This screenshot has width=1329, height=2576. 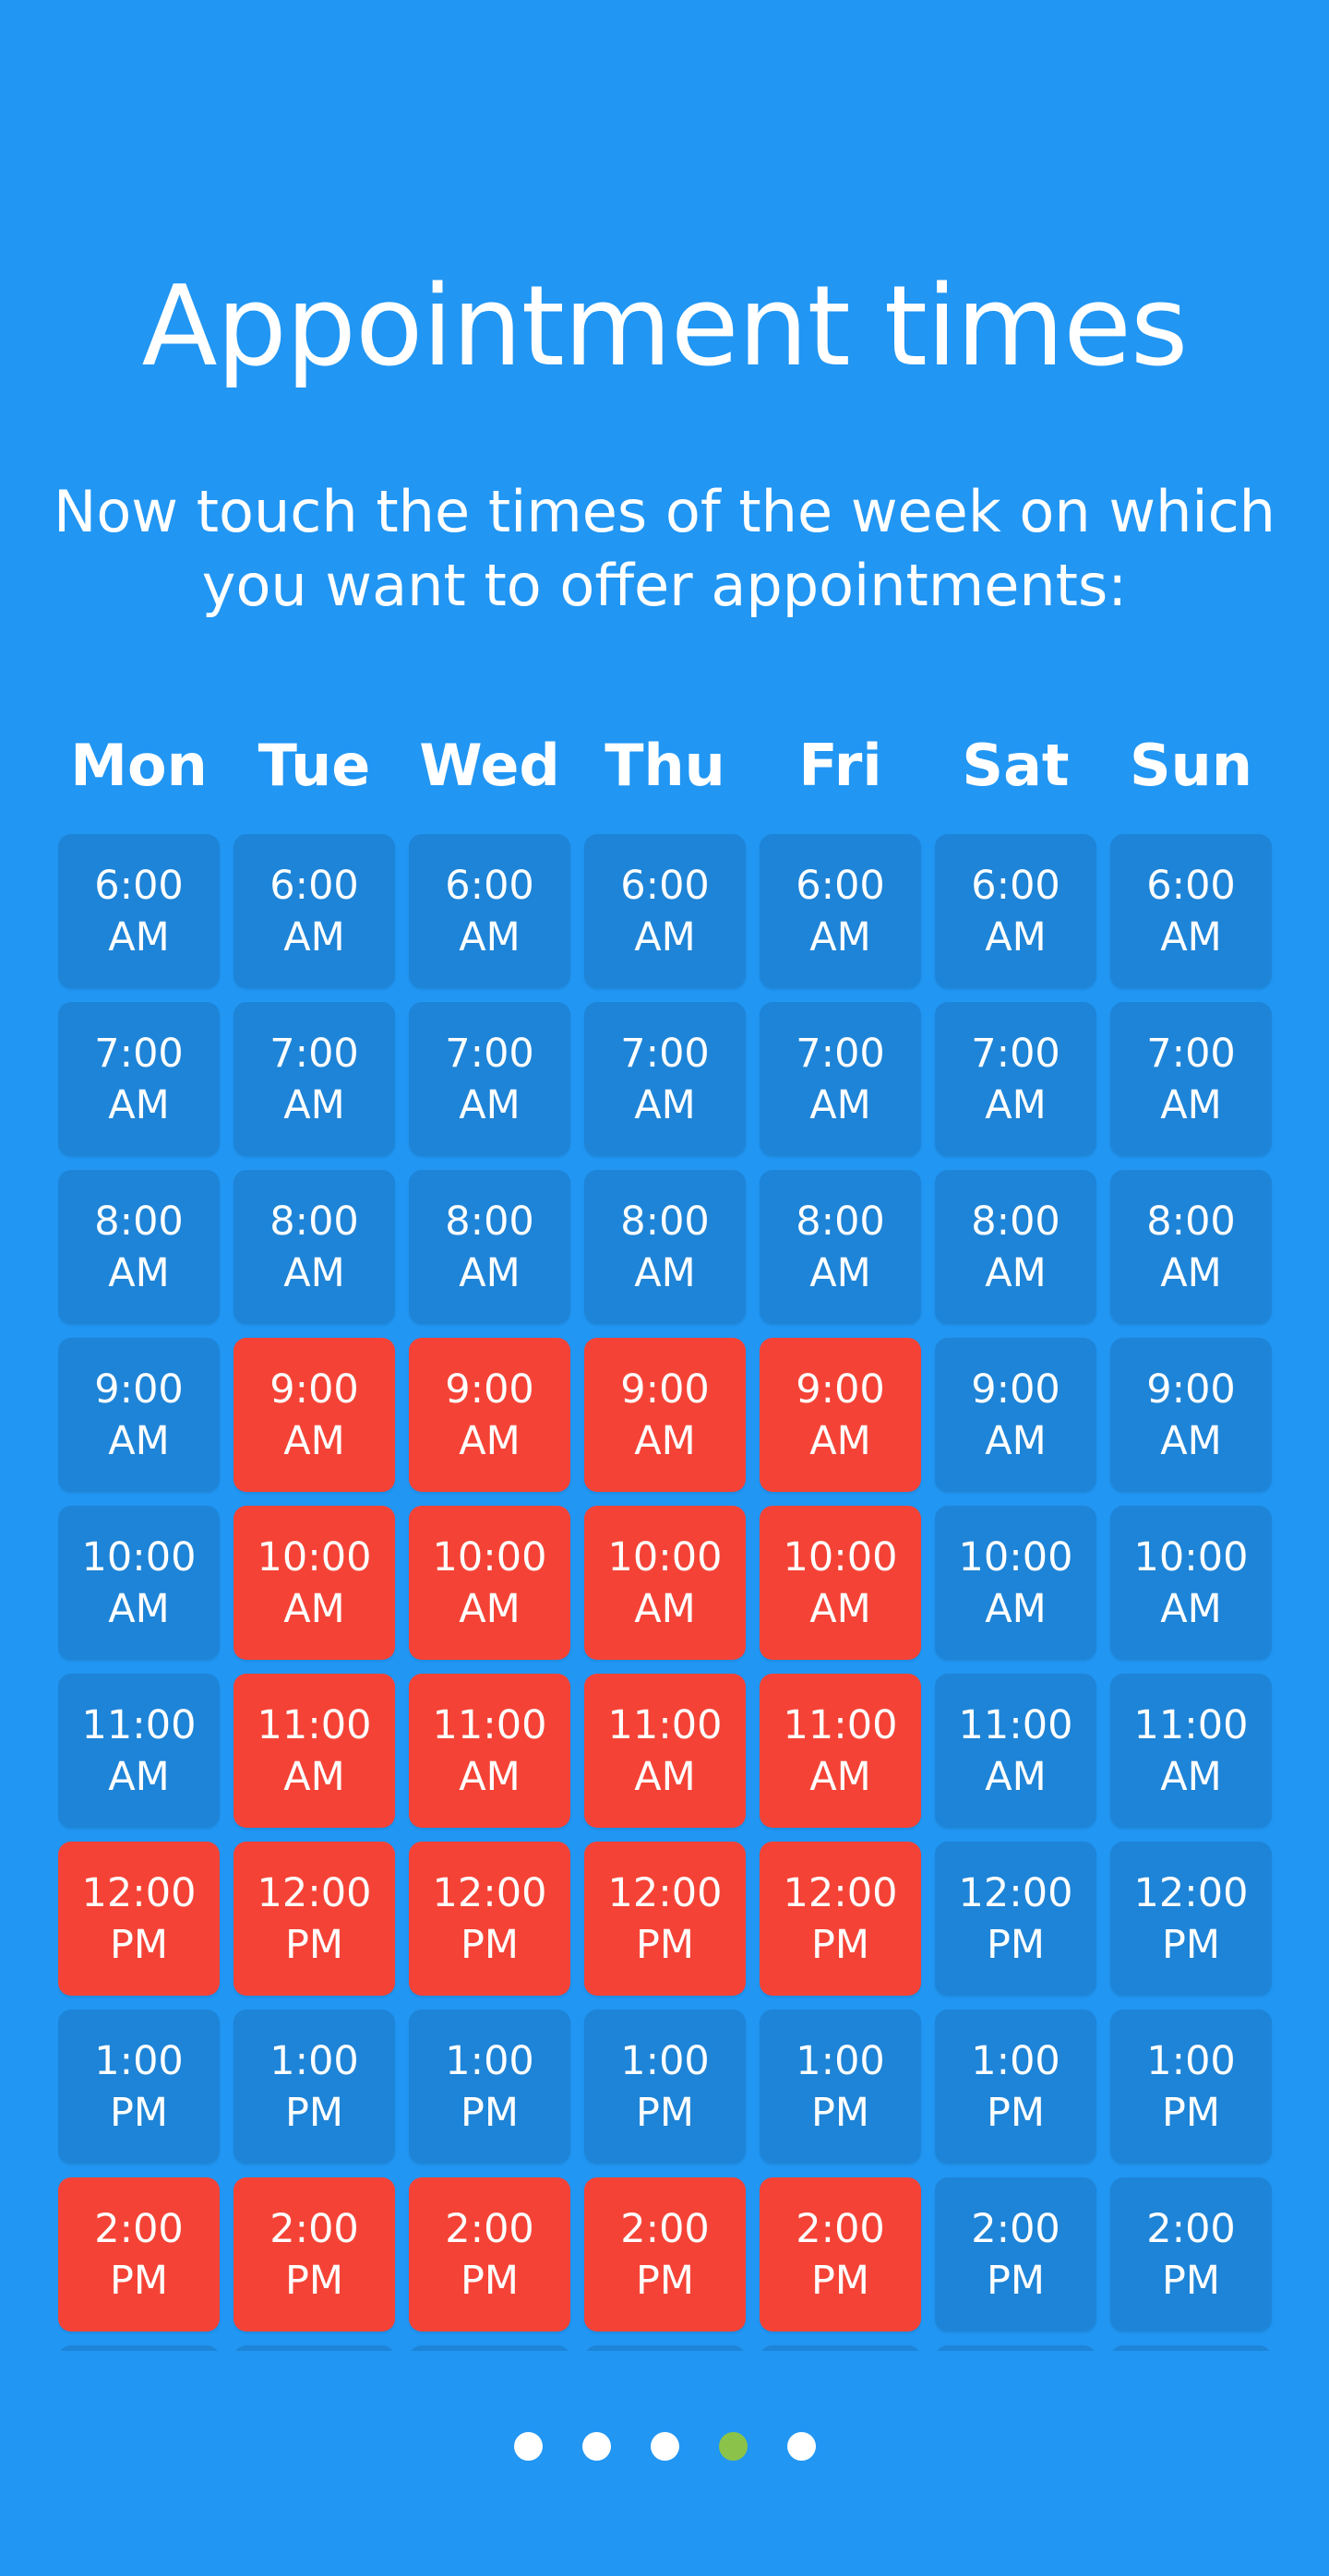 I want to click on time-slot-thu: 10:00 AM, so click(x=665, y=1583).